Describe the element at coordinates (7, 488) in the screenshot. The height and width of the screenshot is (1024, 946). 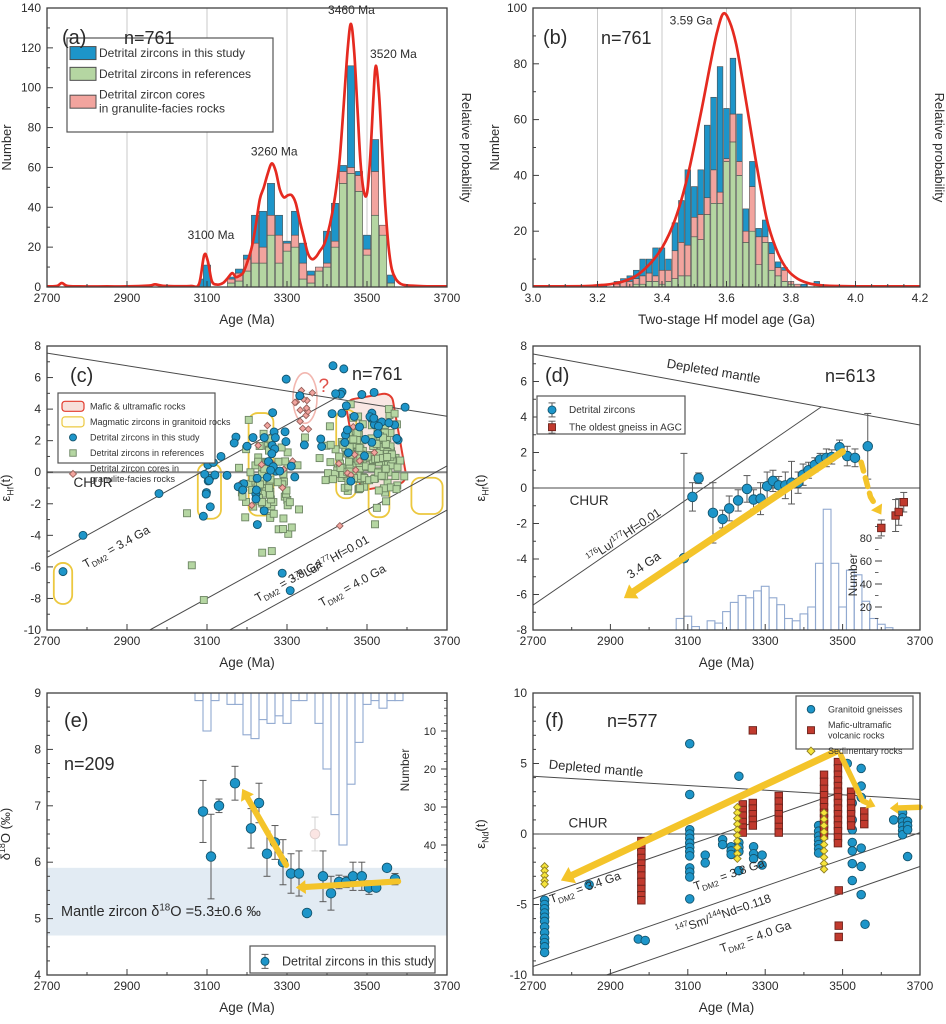
I see `y-axis-label: εHf(t)` at that location.